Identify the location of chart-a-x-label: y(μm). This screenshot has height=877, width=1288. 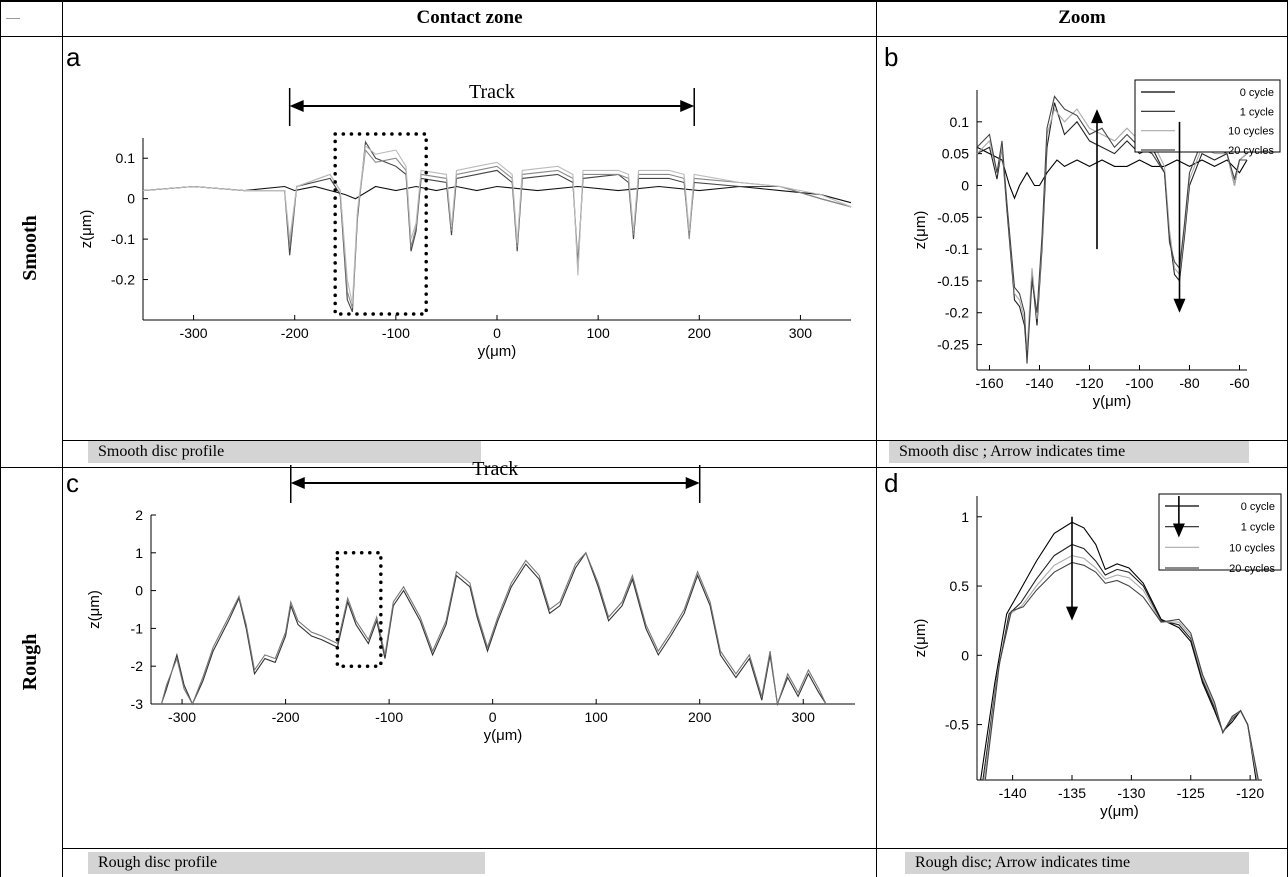
(497, 351).